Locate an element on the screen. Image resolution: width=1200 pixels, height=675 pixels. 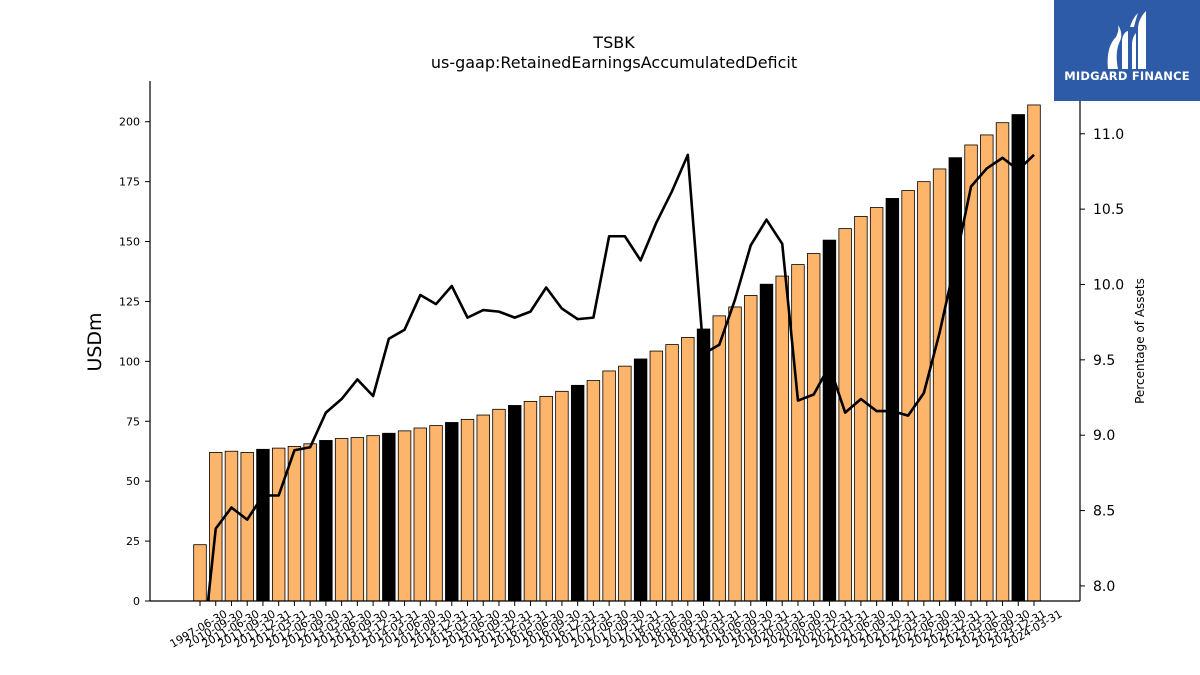
y-axis-label: USDm is located at coordinates (95, 341).